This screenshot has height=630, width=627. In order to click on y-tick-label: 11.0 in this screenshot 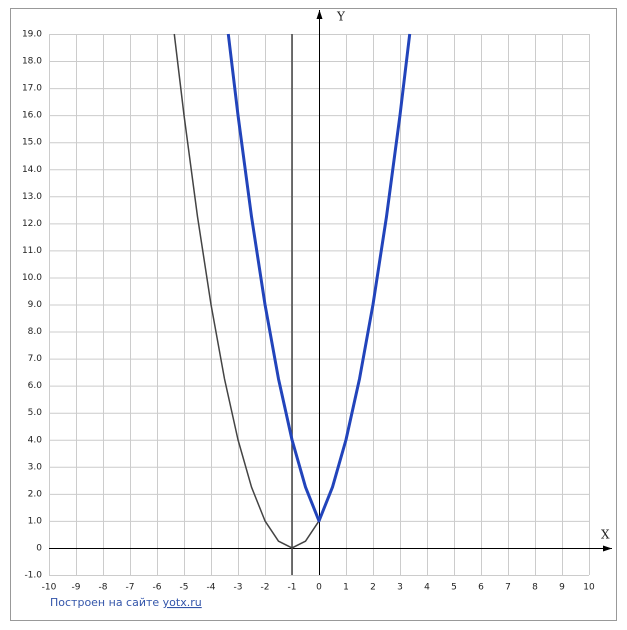, I will do `click(32, 251)`.